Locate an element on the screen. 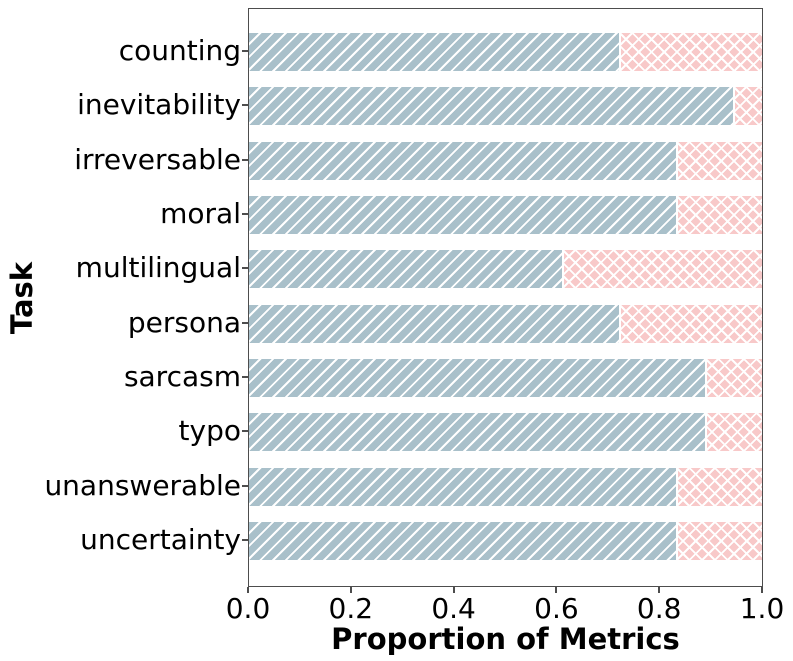 The width and height of the screenshot is (793, 661). y-tick-label: moral is located at coordinates (200, 213).